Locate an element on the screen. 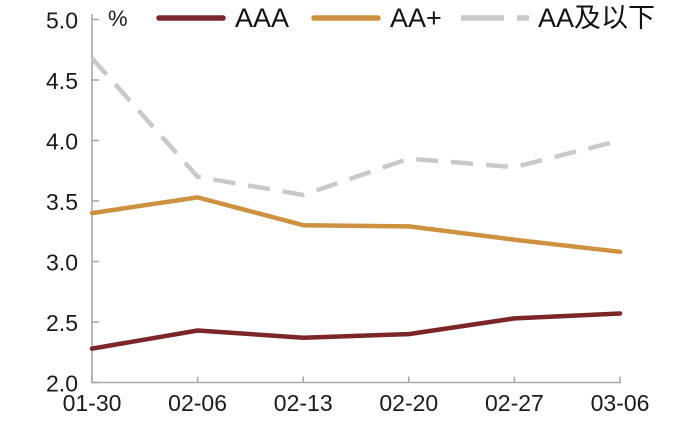 This screenshot has height=431, width=700. x-tick-label: 02-27 is located at coordinates (514, 403).